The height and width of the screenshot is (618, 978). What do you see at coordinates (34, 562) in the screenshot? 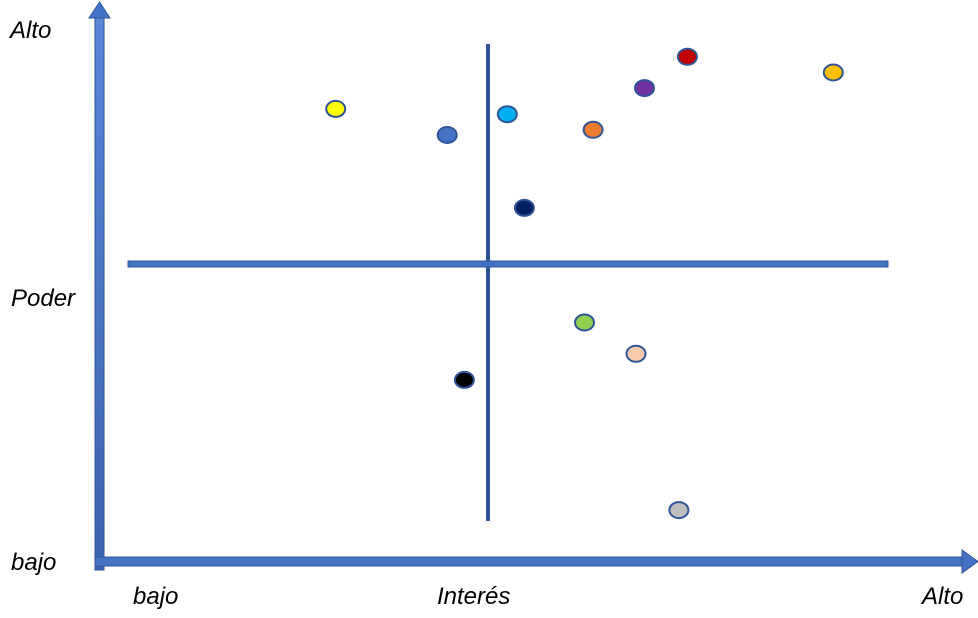
I see `y-axis-low-label: bajo` at bounding box center [34, 562].